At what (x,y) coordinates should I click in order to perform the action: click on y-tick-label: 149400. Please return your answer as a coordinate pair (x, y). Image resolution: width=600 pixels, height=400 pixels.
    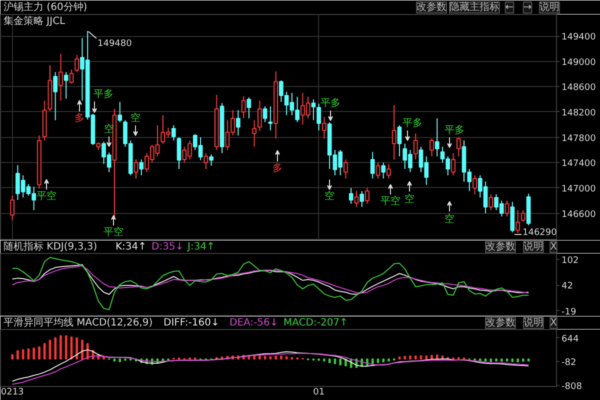
    Looking at the image, I should click on (579, 37).